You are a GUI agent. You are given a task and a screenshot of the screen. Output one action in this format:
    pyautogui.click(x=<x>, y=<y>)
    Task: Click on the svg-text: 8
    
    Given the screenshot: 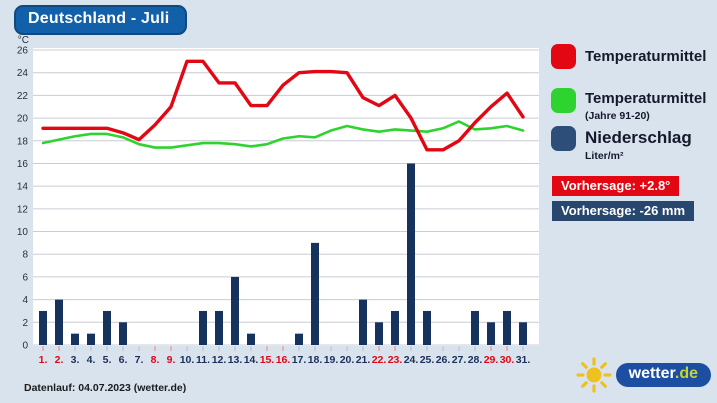 What is the action you would take?
    pyautogui.click(x=25, y=255)
    